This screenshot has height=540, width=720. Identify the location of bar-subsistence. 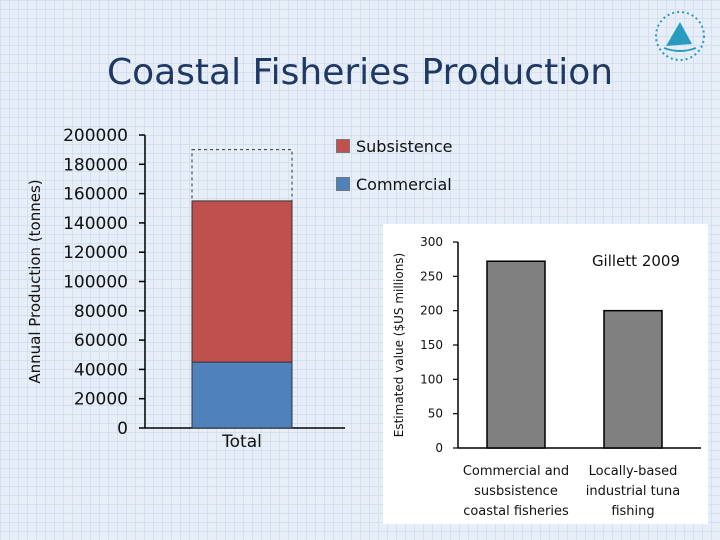
(242, 281).